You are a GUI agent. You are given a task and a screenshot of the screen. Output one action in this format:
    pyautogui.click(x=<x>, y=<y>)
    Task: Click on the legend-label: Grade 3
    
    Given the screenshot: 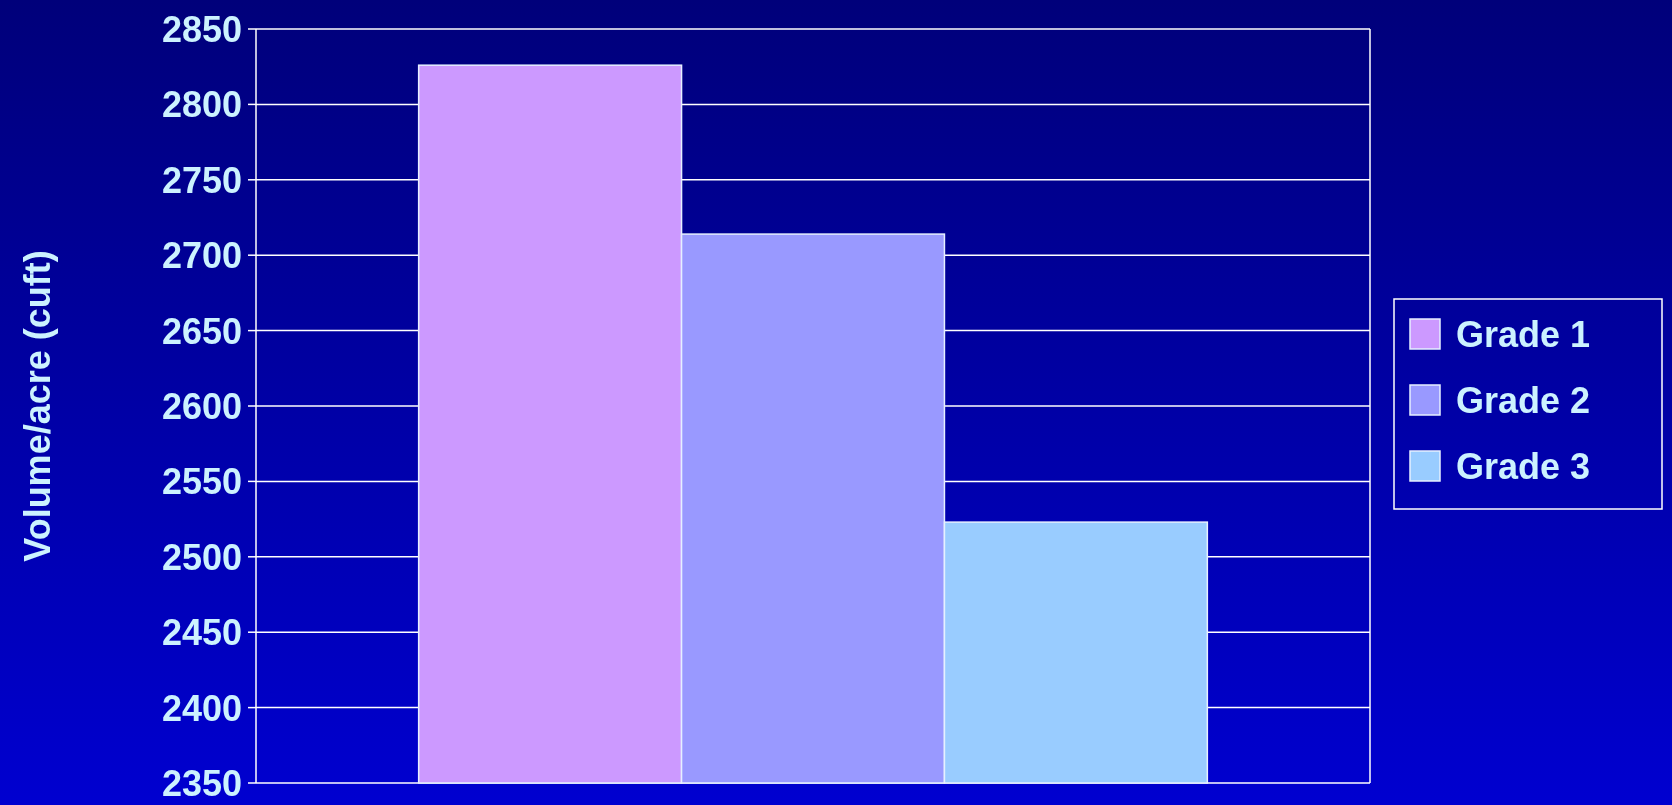 What is the action you would take?
    pyautogui.click(x=1523, y=466)
    